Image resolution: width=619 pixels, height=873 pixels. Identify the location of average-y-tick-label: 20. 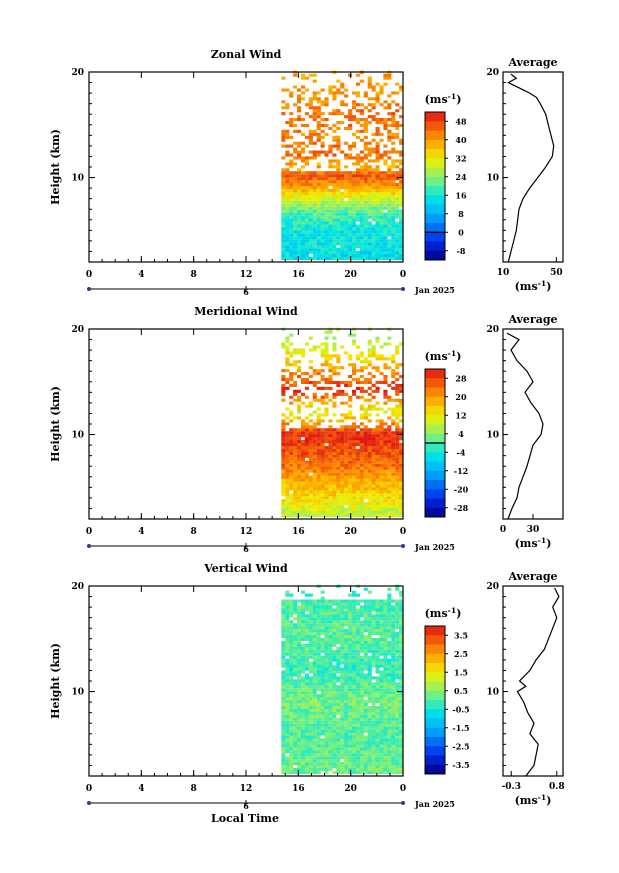
(492, 330).